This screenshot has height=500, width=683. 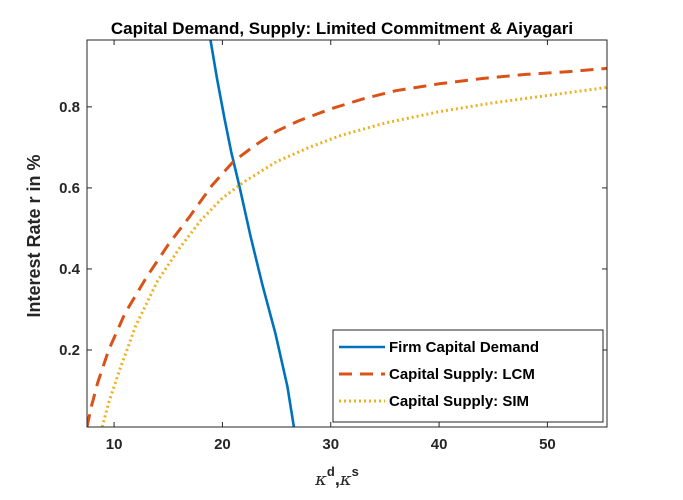 What do you see at coordinates (320, 479) in the screenshot?
I see `x-label-kappa-d: κ` at bounding box center [320, 479].